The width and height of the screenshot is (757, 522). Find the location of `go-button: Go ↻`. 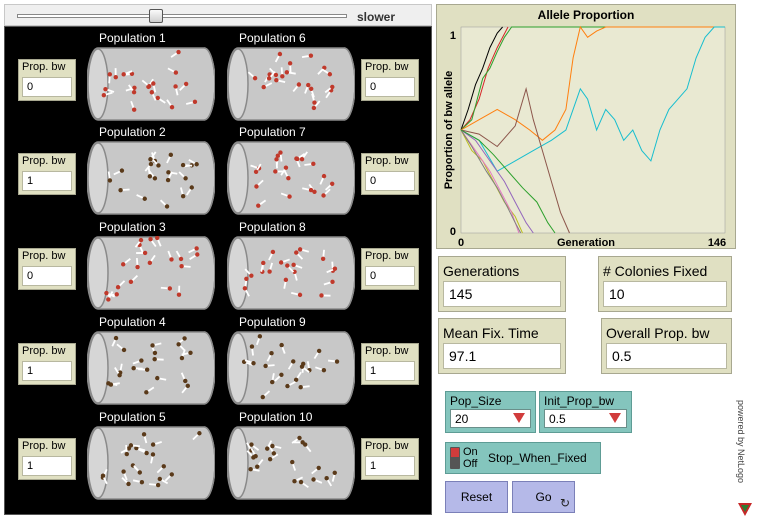

go-button: Go ↻ is located at coordinates (543, 497).